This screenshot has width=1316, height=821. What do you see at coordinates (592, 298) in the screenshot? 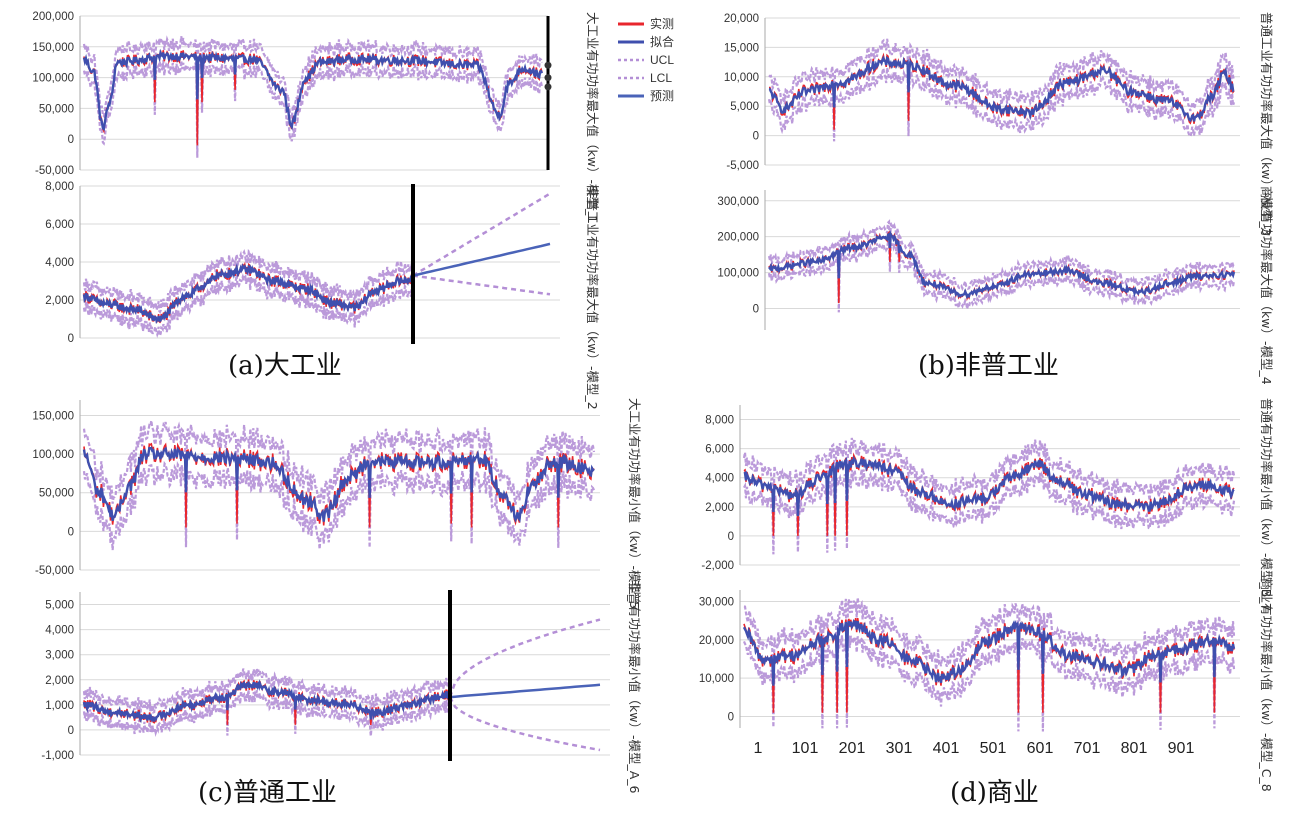
I see `series-label: 非普工业有功功率最大值（kw）-模型_2` at bounding box center [592, 298].